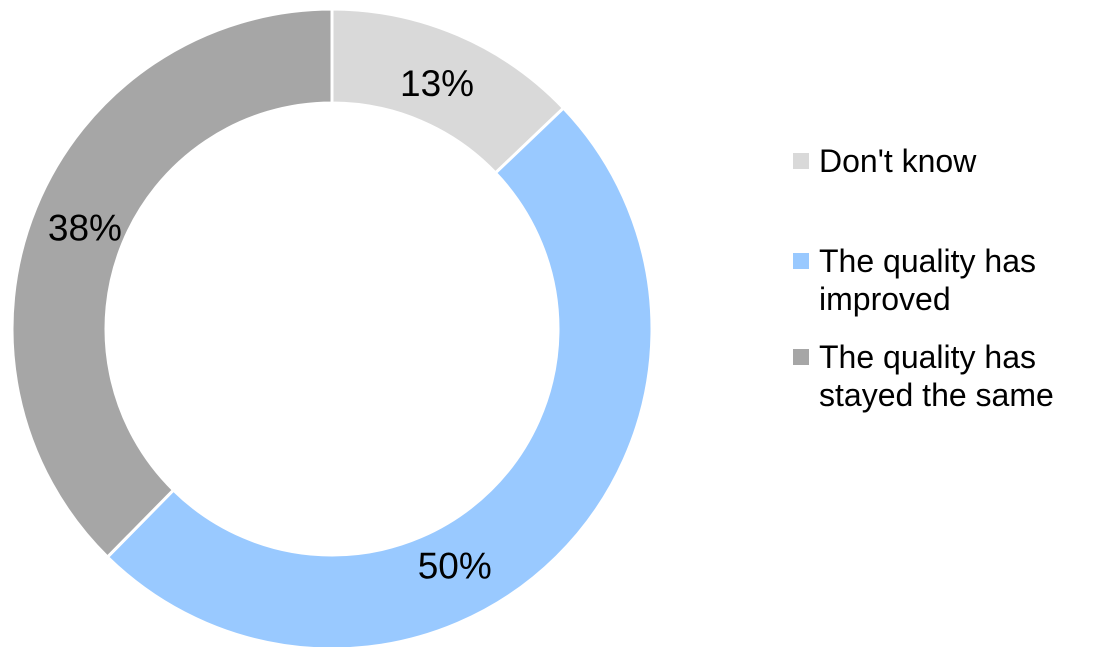 This screenshot has height=647, width=1097. What do you see at coordinates (898, 161) in the screenshot?
I see `legend-label-dont-know: Don't know` at bounding box center [898, 161].